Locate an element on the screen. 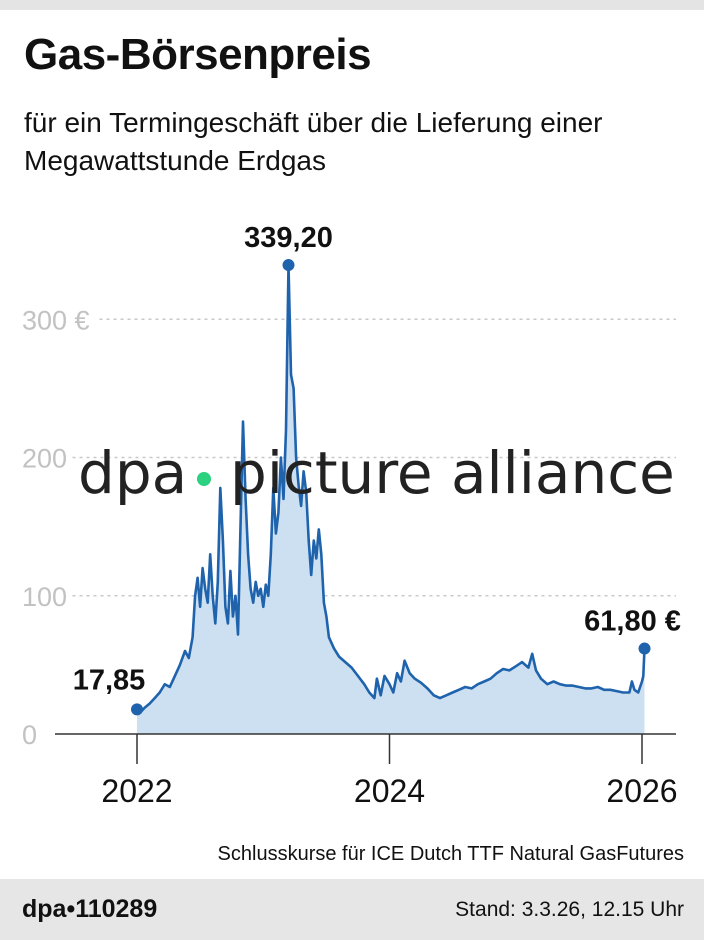  annotation-label: 61,80 € is located at coordinates (632, 622).